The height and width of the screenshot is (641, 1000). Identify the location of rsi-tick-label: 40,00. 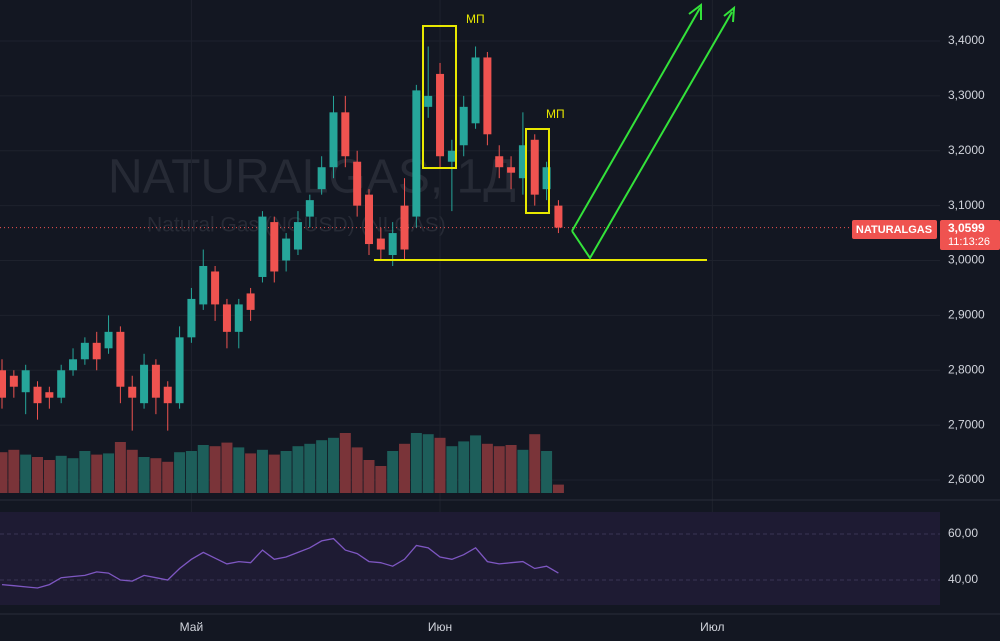
(963, 579).